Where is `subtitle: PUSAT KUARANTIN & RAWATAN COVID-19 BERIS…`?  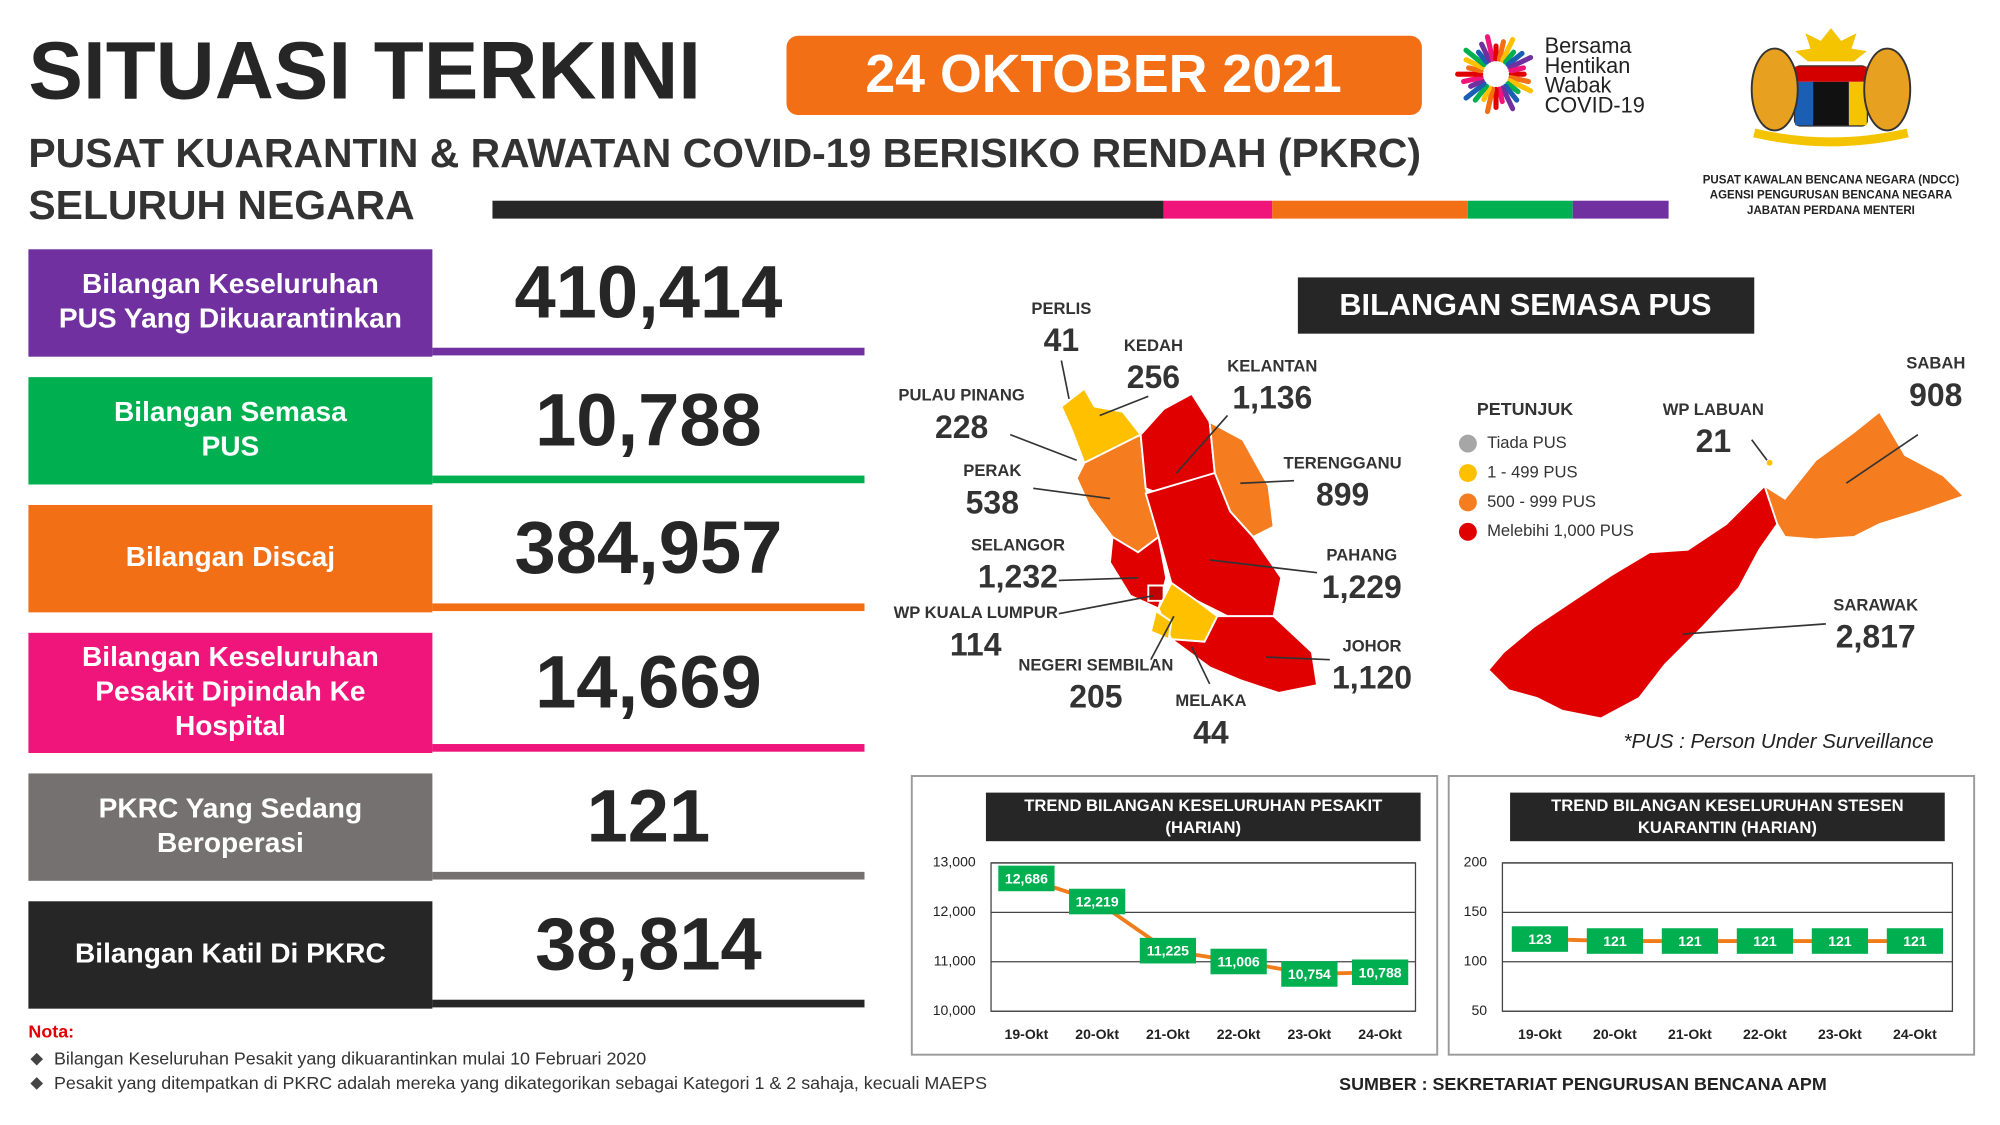 subtitle: PUSAT KUARANTIN & RAWATAN COVID-19 BERIS… is located at coordinates (724, 153).